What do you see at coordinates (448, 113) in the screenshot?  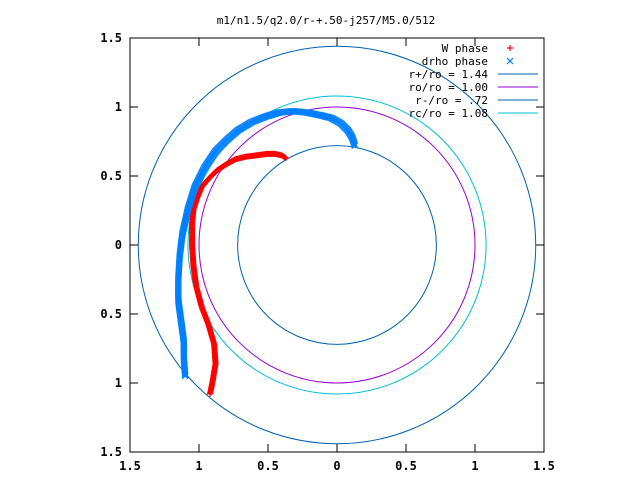 I see `legend-label: rc/ro = 1.08` at bounding box center [448, 113].